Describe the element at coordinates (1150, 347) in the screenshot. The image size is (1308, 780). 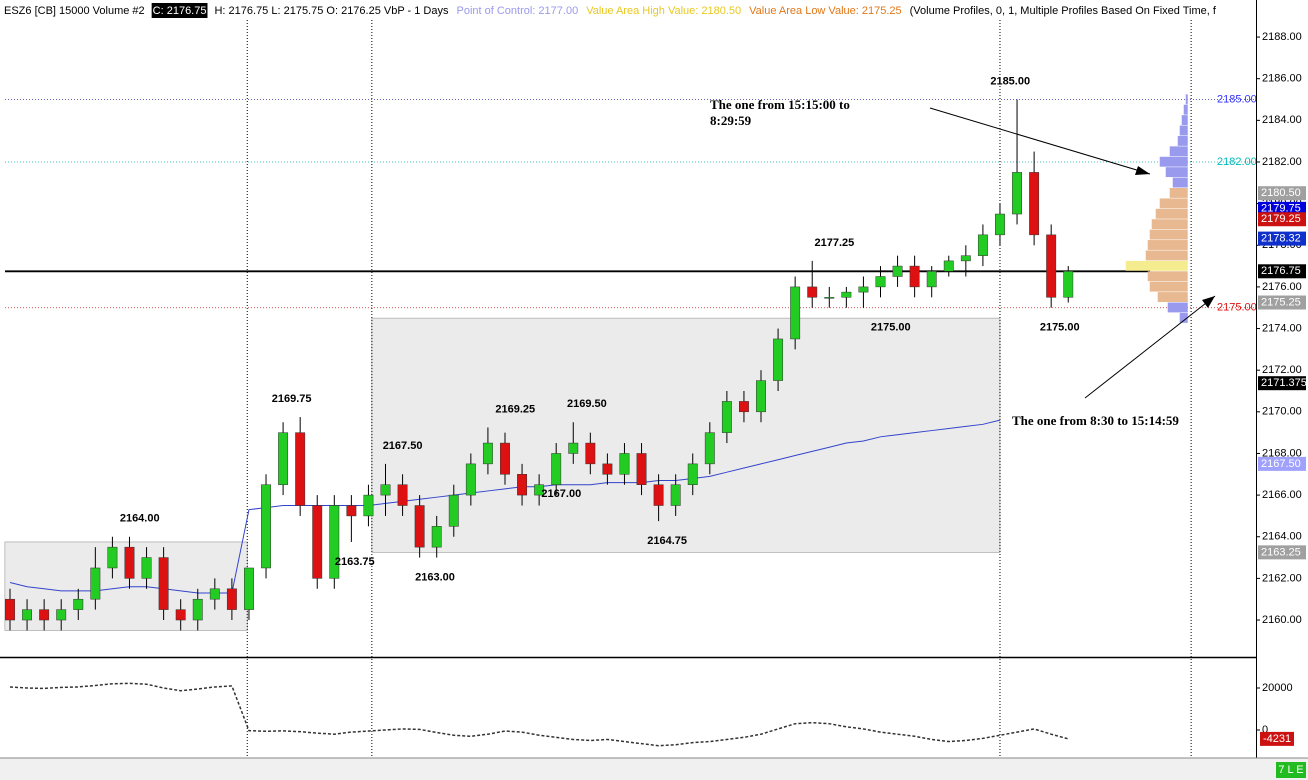
I see `arrow` at that location.